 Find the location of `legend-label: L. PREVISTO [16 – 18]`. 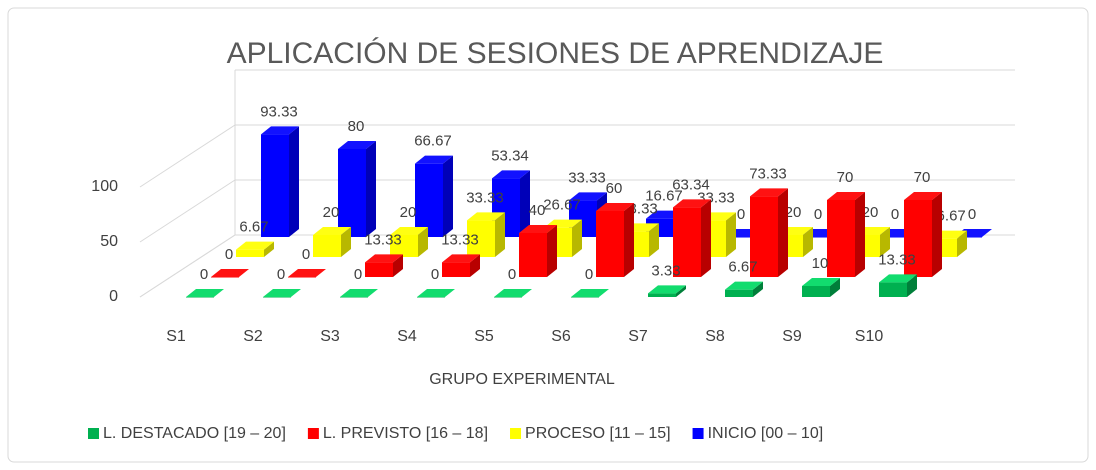

legend-label: L. PREVISTO [16 – 18] is located at coordinates (405, 433).